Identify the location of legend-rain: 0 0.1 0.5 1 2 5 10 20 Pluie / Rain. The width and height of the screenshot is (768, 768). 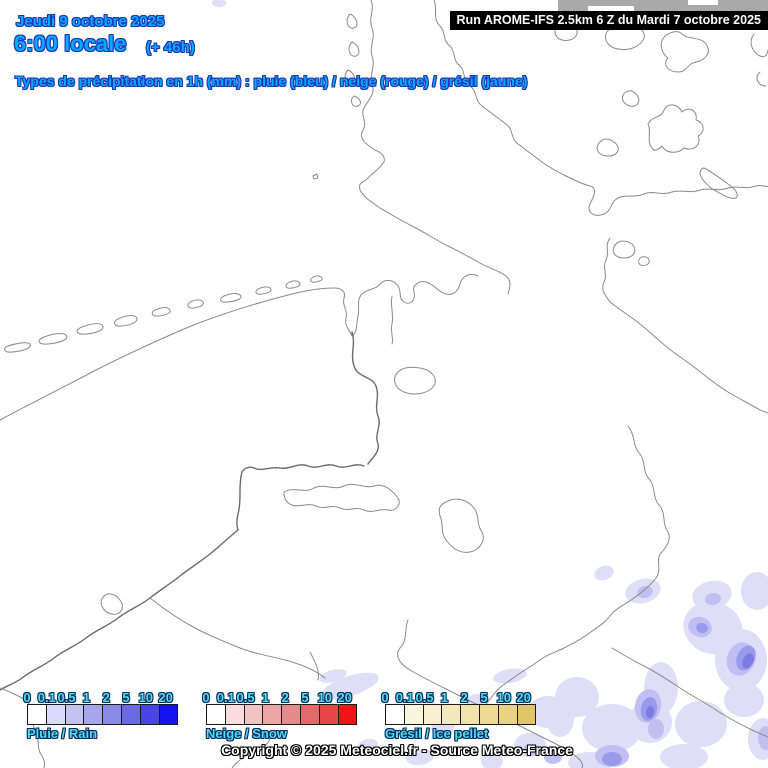
(110, 715).